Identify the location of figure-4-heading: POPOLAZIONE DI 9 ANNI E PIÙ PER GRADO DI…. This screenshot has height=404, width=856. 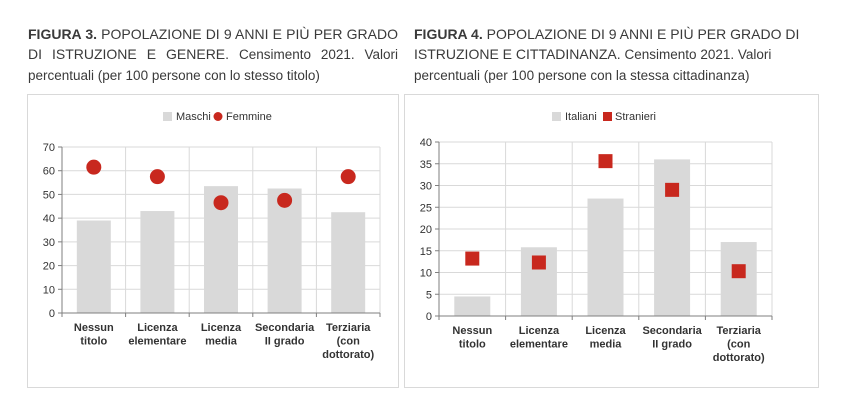
(607, 44).